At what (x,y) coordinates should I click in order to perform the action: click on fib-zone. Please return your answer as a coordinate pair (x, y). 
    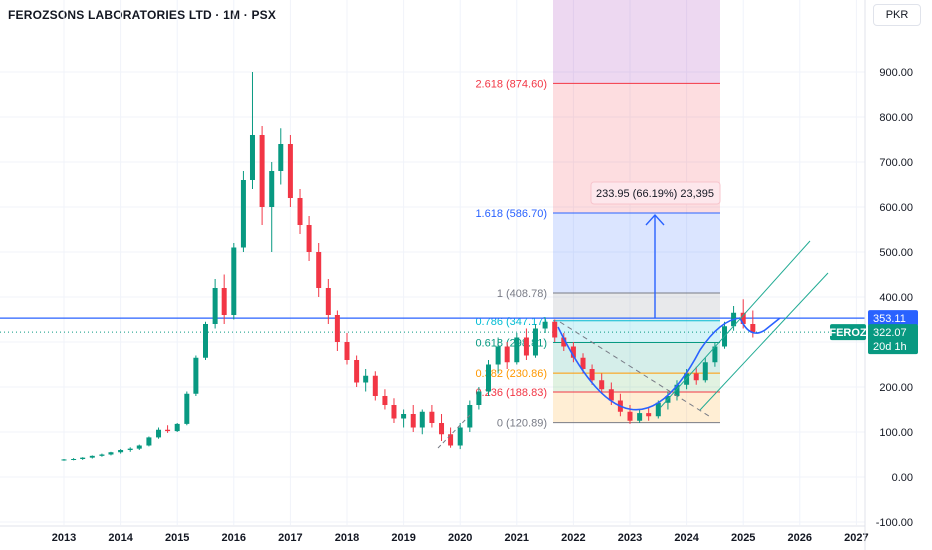
    Looking at the image, I should click on (636, 307).